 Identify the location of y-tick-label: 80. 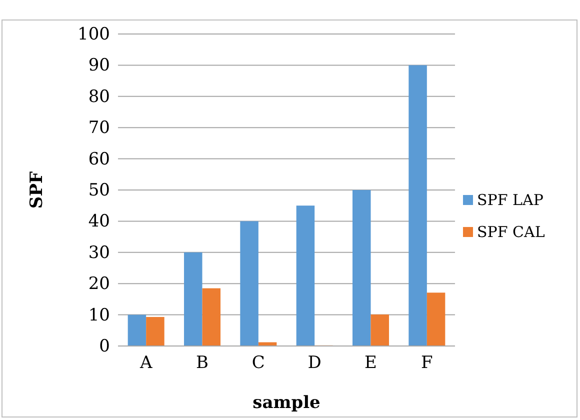
(99, 96).